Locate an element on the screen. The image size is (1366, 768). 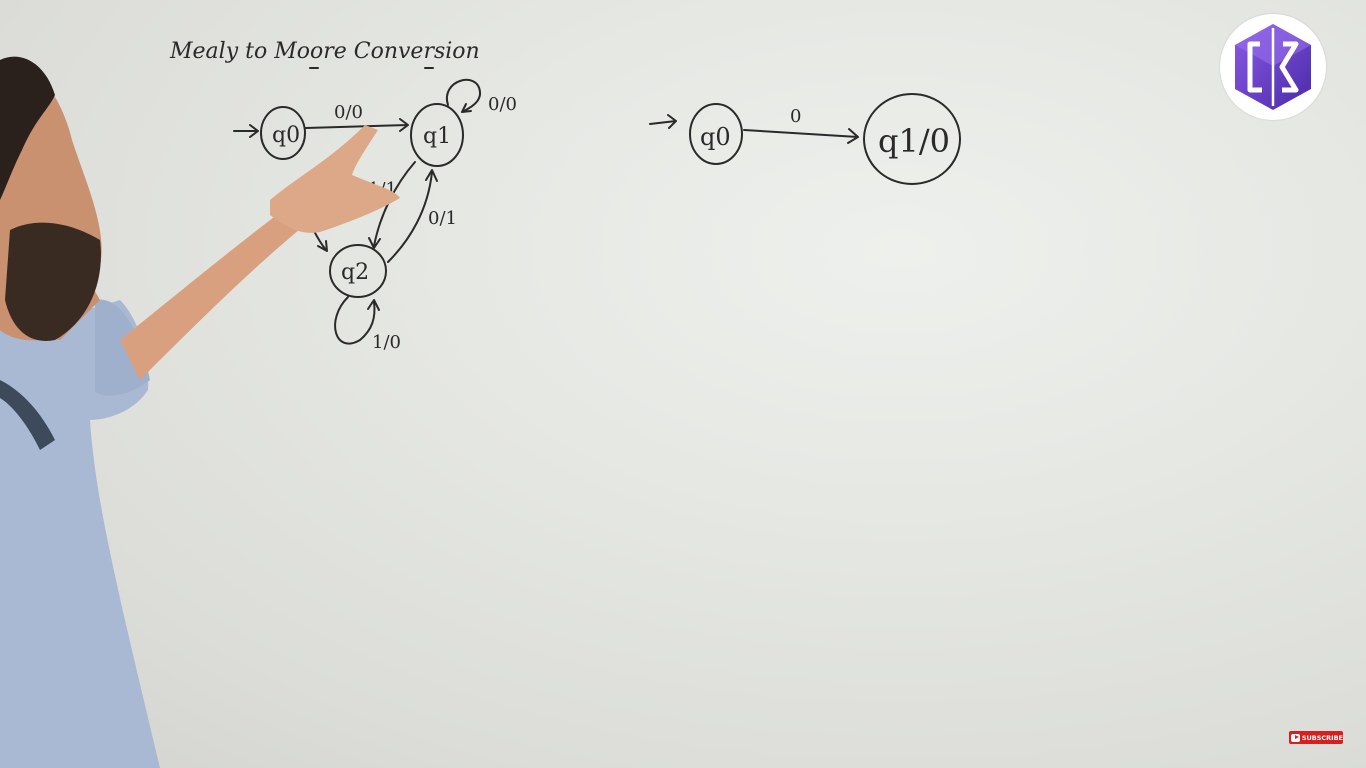
state-q0-circle is located at coordinates (283, 133).